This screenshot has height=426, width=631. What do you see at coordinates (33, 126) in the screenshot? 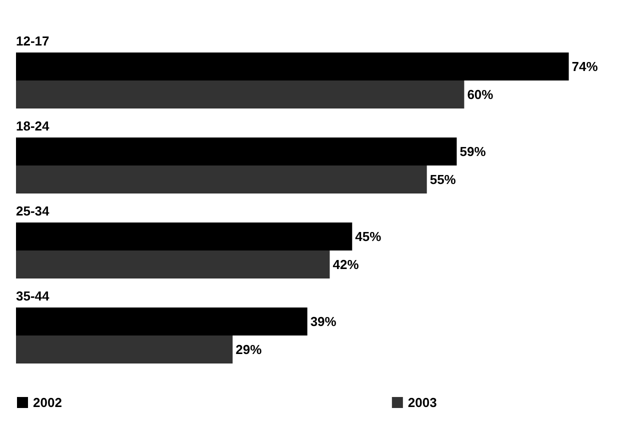
I see `y-tick-label: 18-24` at bounding box center [33, 126].